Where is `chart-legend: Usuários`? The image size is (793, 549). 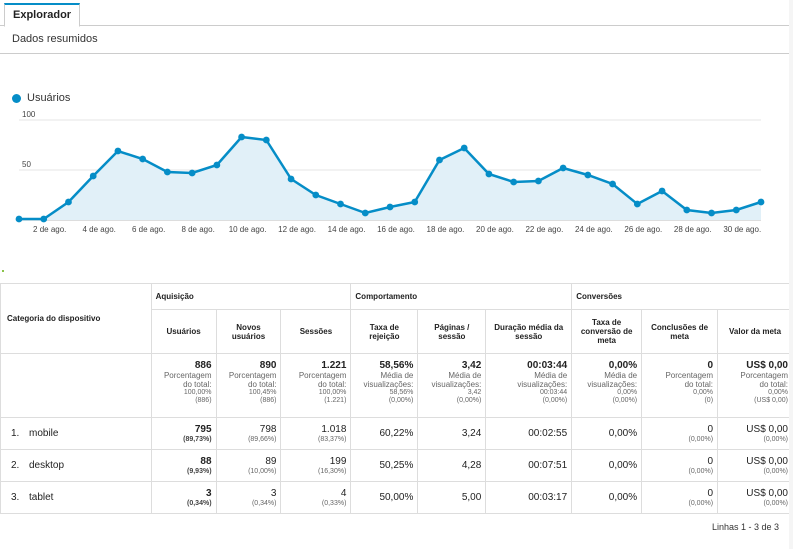
chart-legend: Usuários is located at coordinates (41, 98).